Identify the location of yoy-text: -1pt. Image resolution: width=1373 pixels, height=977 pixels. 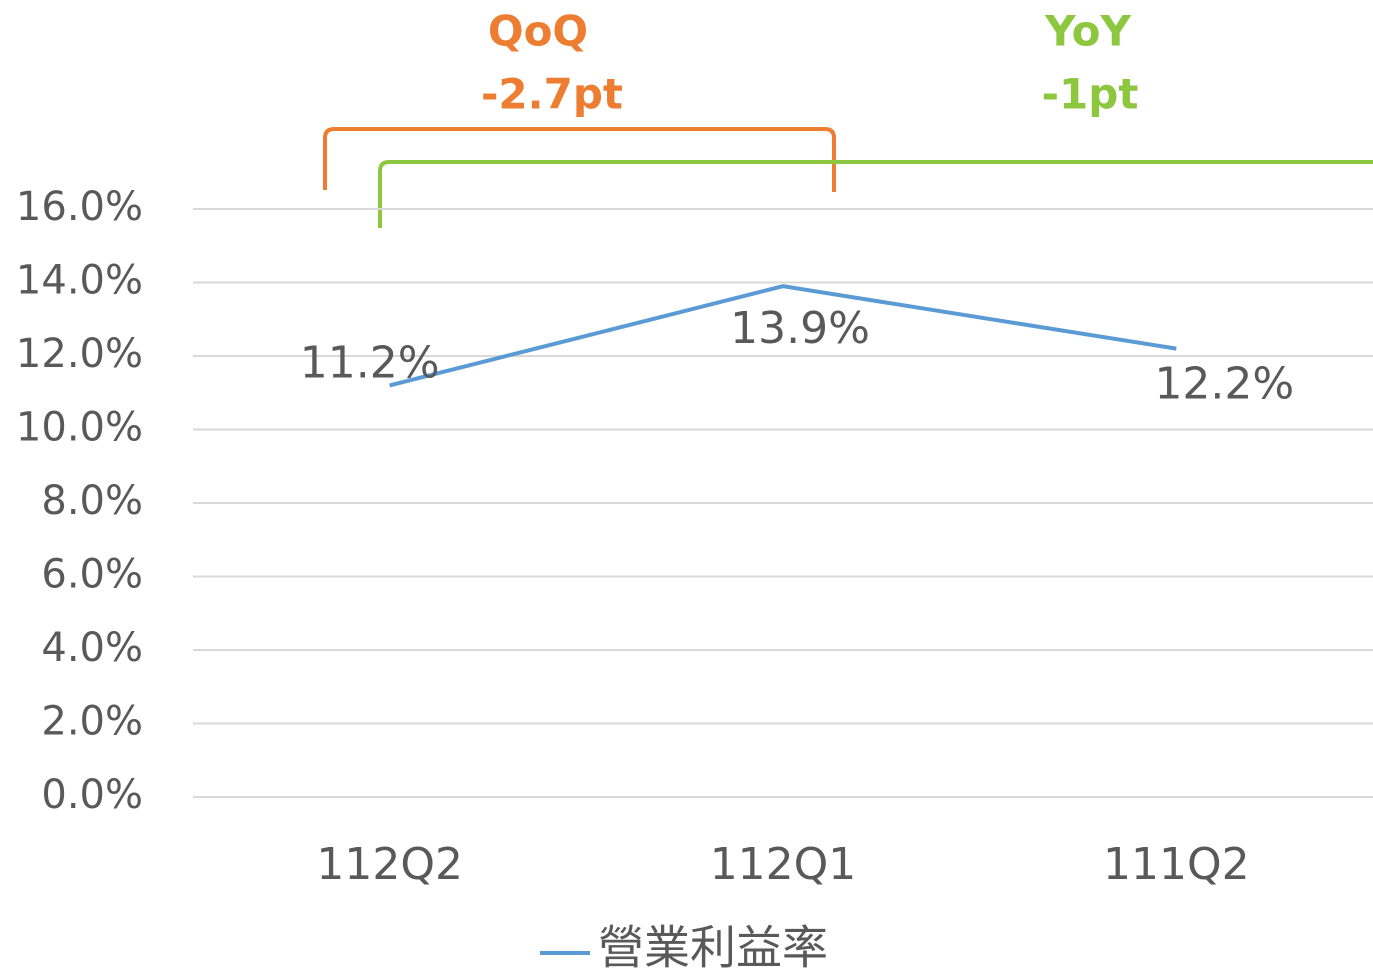
(1090, 94).